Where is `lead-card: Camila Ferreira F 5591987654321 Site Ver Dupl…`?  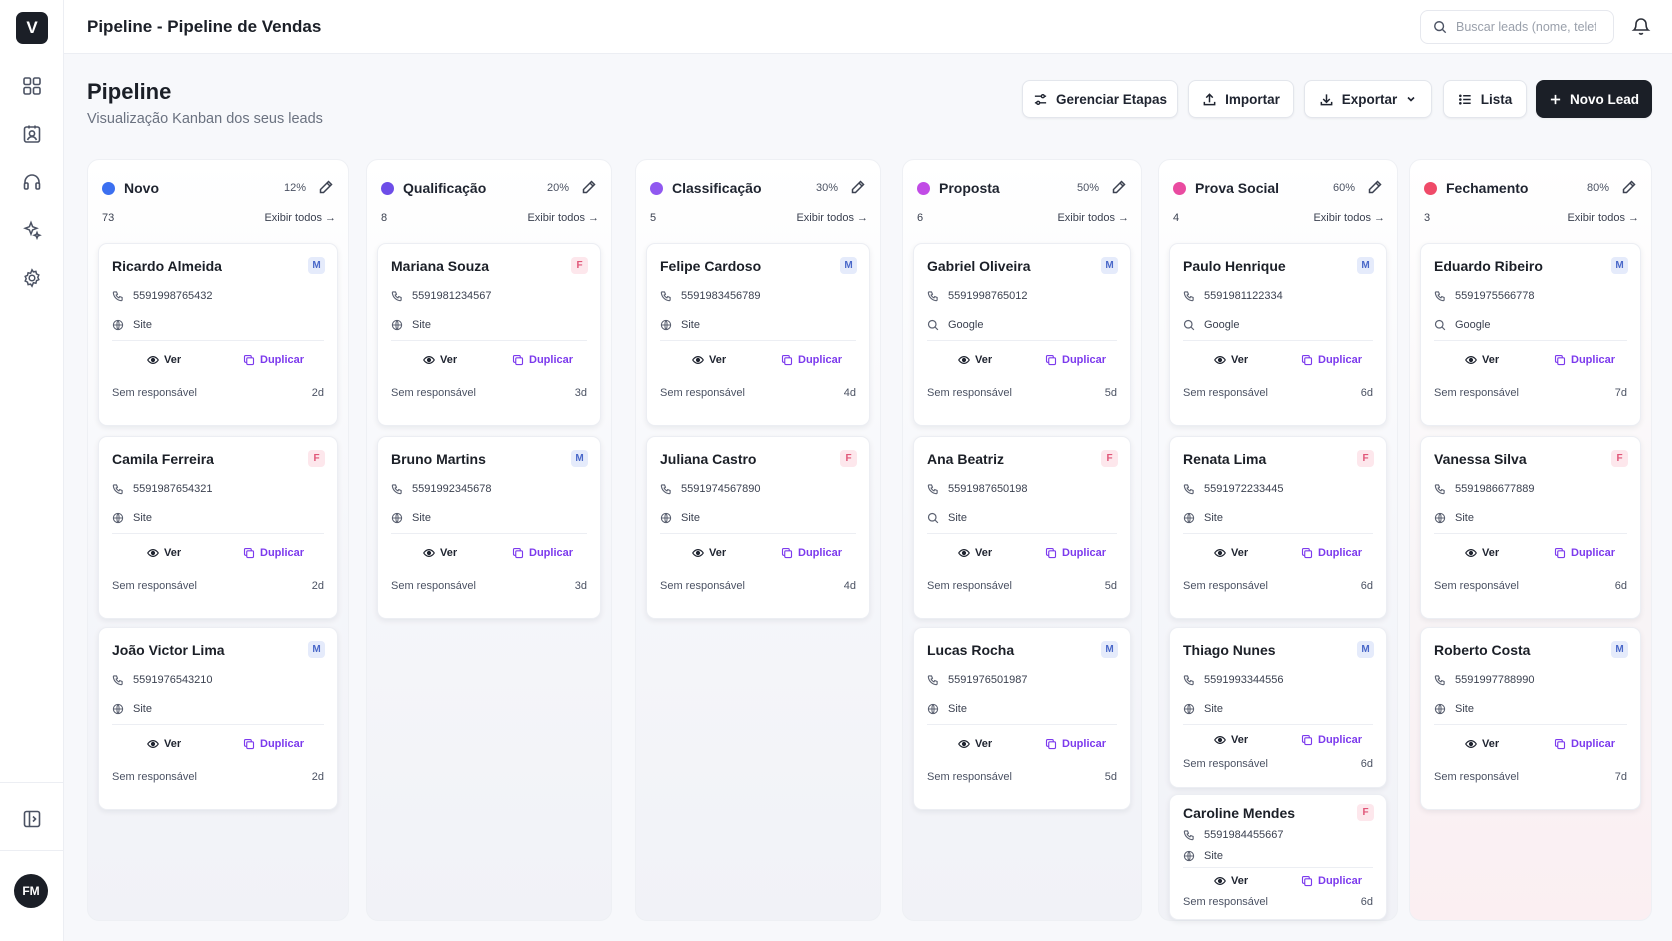
lead-card: Camila Ferreira F 5591987654321 Site Ver Dupl… is located at coordinates (218, 527).